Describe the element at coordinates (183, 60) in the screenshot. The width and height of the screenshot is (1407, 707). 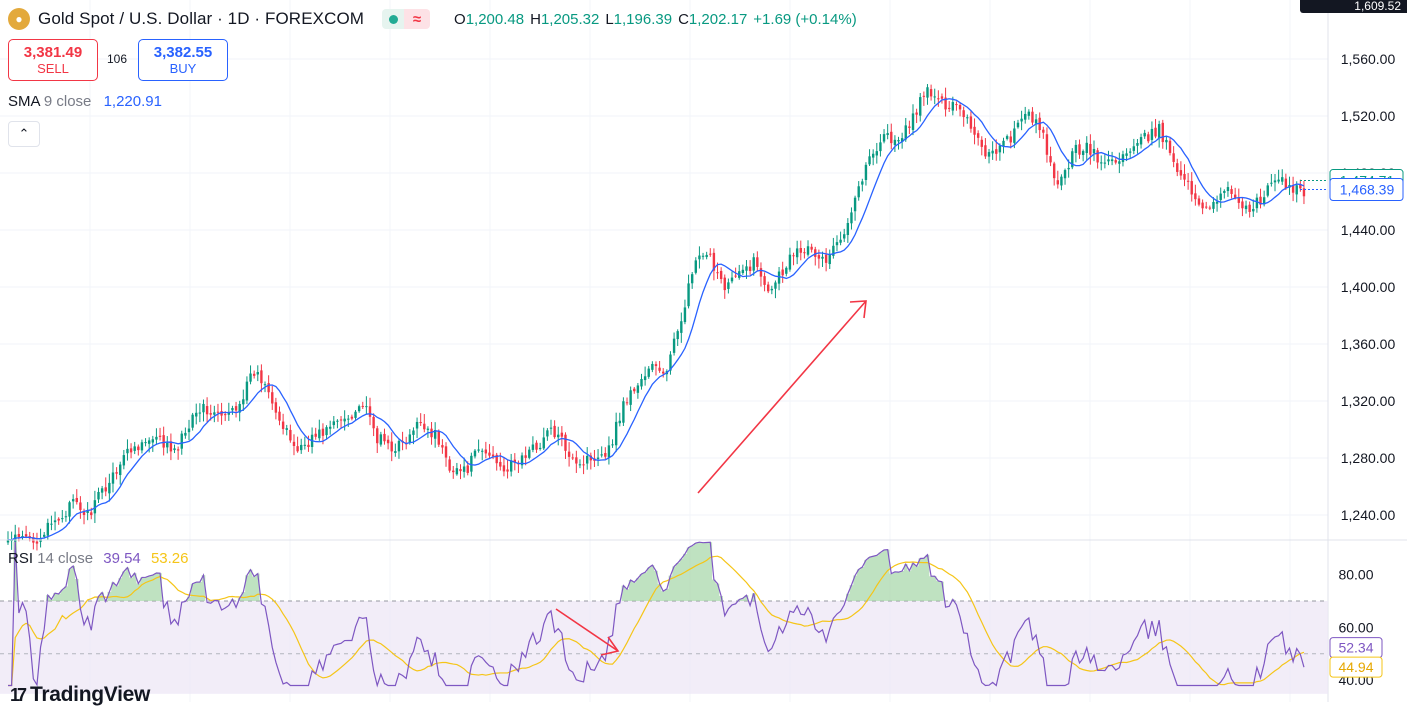
I see `buy-button: 3,382.55 BUY` at that location.